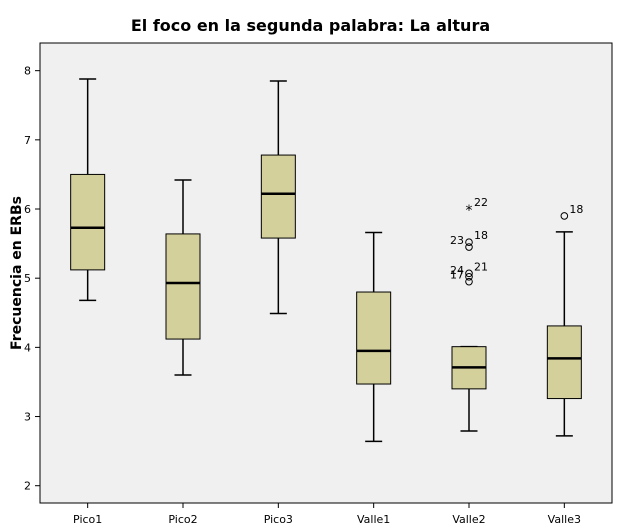 The image size is (621, 532). What do you see at coordinates (564, 519) in the screenshot?
I see `x-tick-label-Valle3: Valle3` at bounding box center [564, 519].